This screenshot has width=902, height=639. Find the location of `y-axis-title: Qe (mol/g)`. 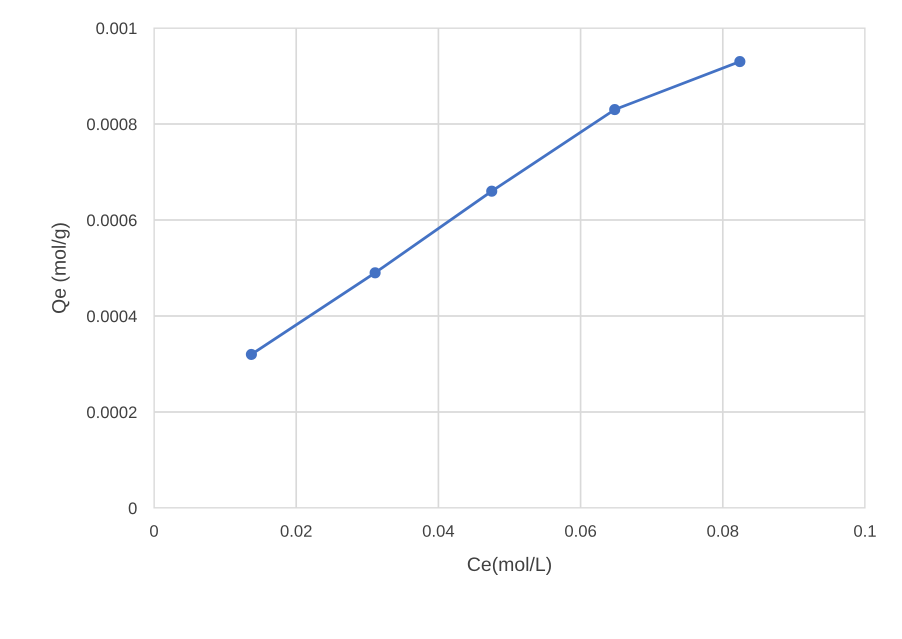

y-axis-title: Qe (mol/g) is located at coordinates (61, 268).